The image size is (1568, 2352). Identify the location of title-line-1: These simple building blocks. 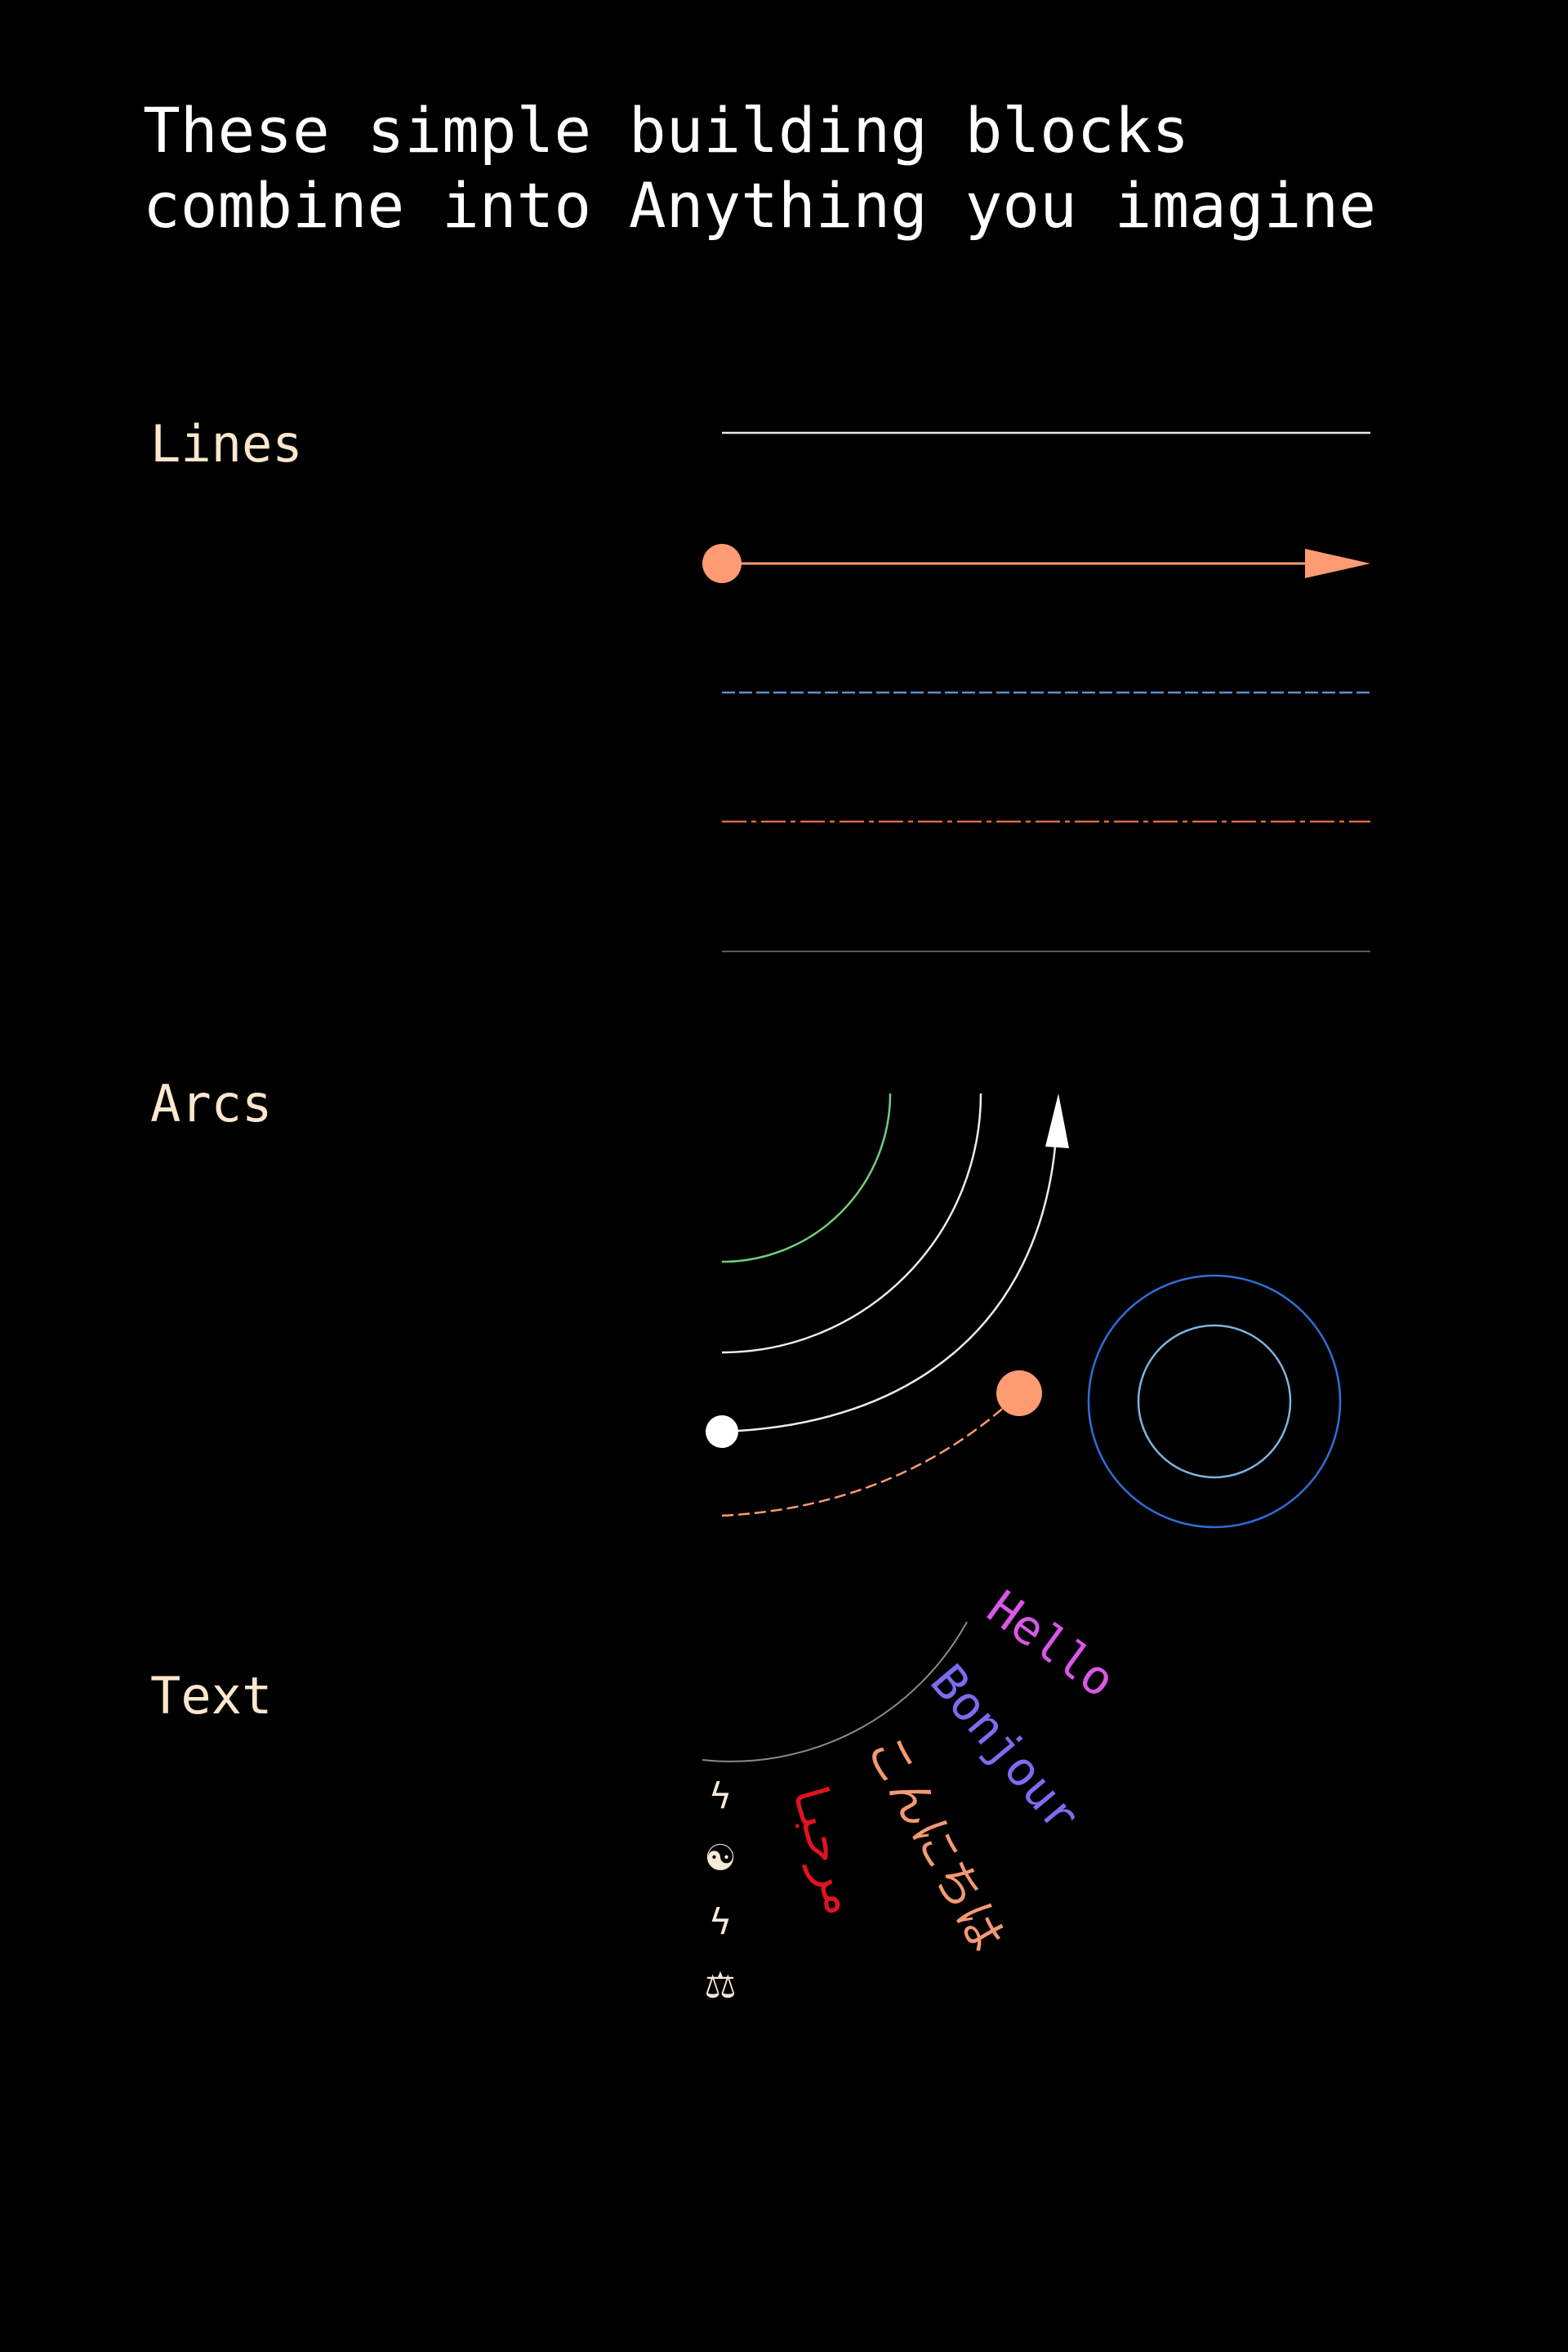
(666, 130).